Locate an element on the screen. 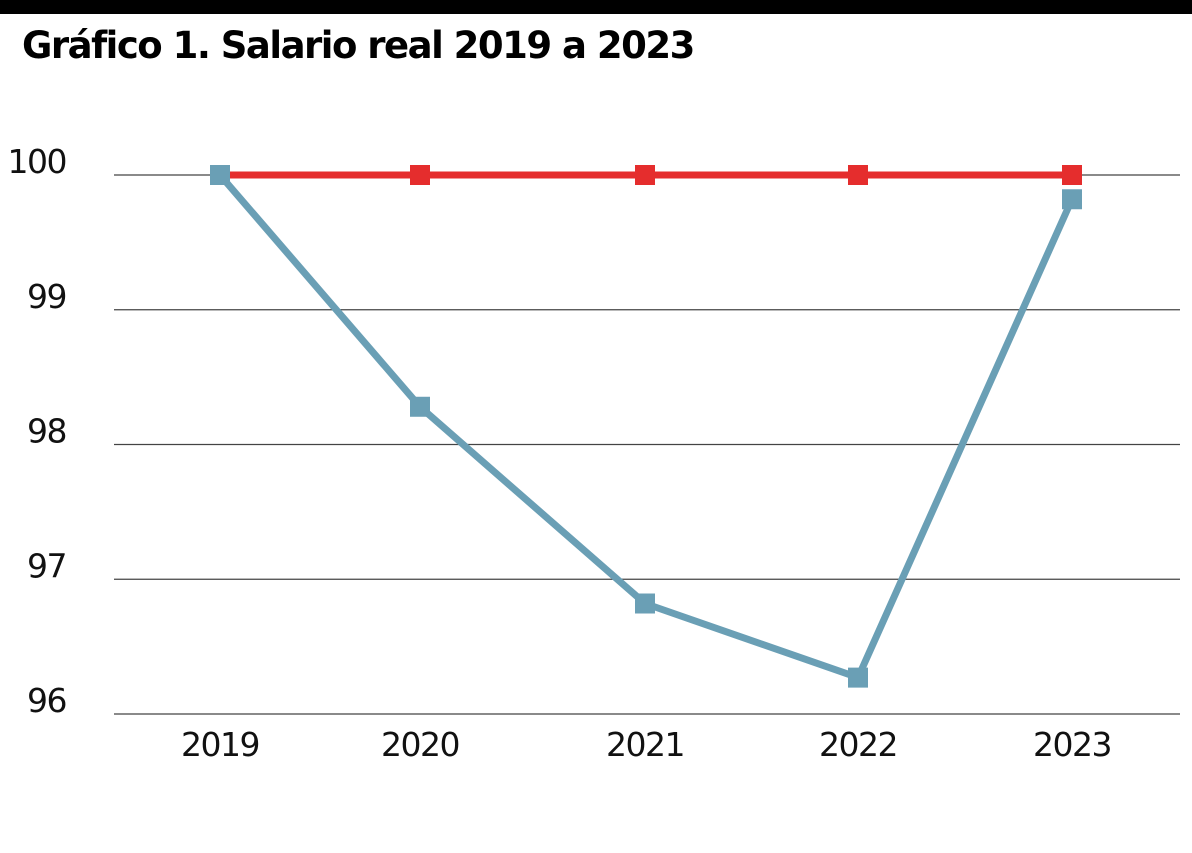 This screenshot has height=853, width=1192. y-tick-label: 99 is located at coordinates (46, 296).